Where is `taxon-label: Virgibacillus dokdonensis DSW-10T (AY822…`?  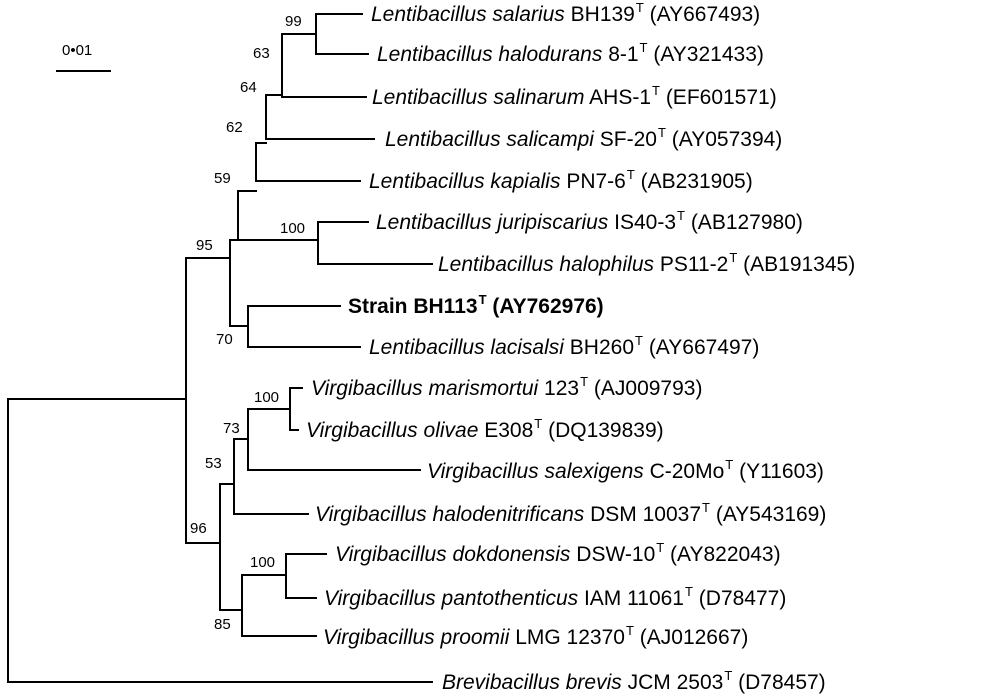
taxon-label: Virgibacillus dokdonensis DSW-10T (AY822… is located at coordinates (558, 553).